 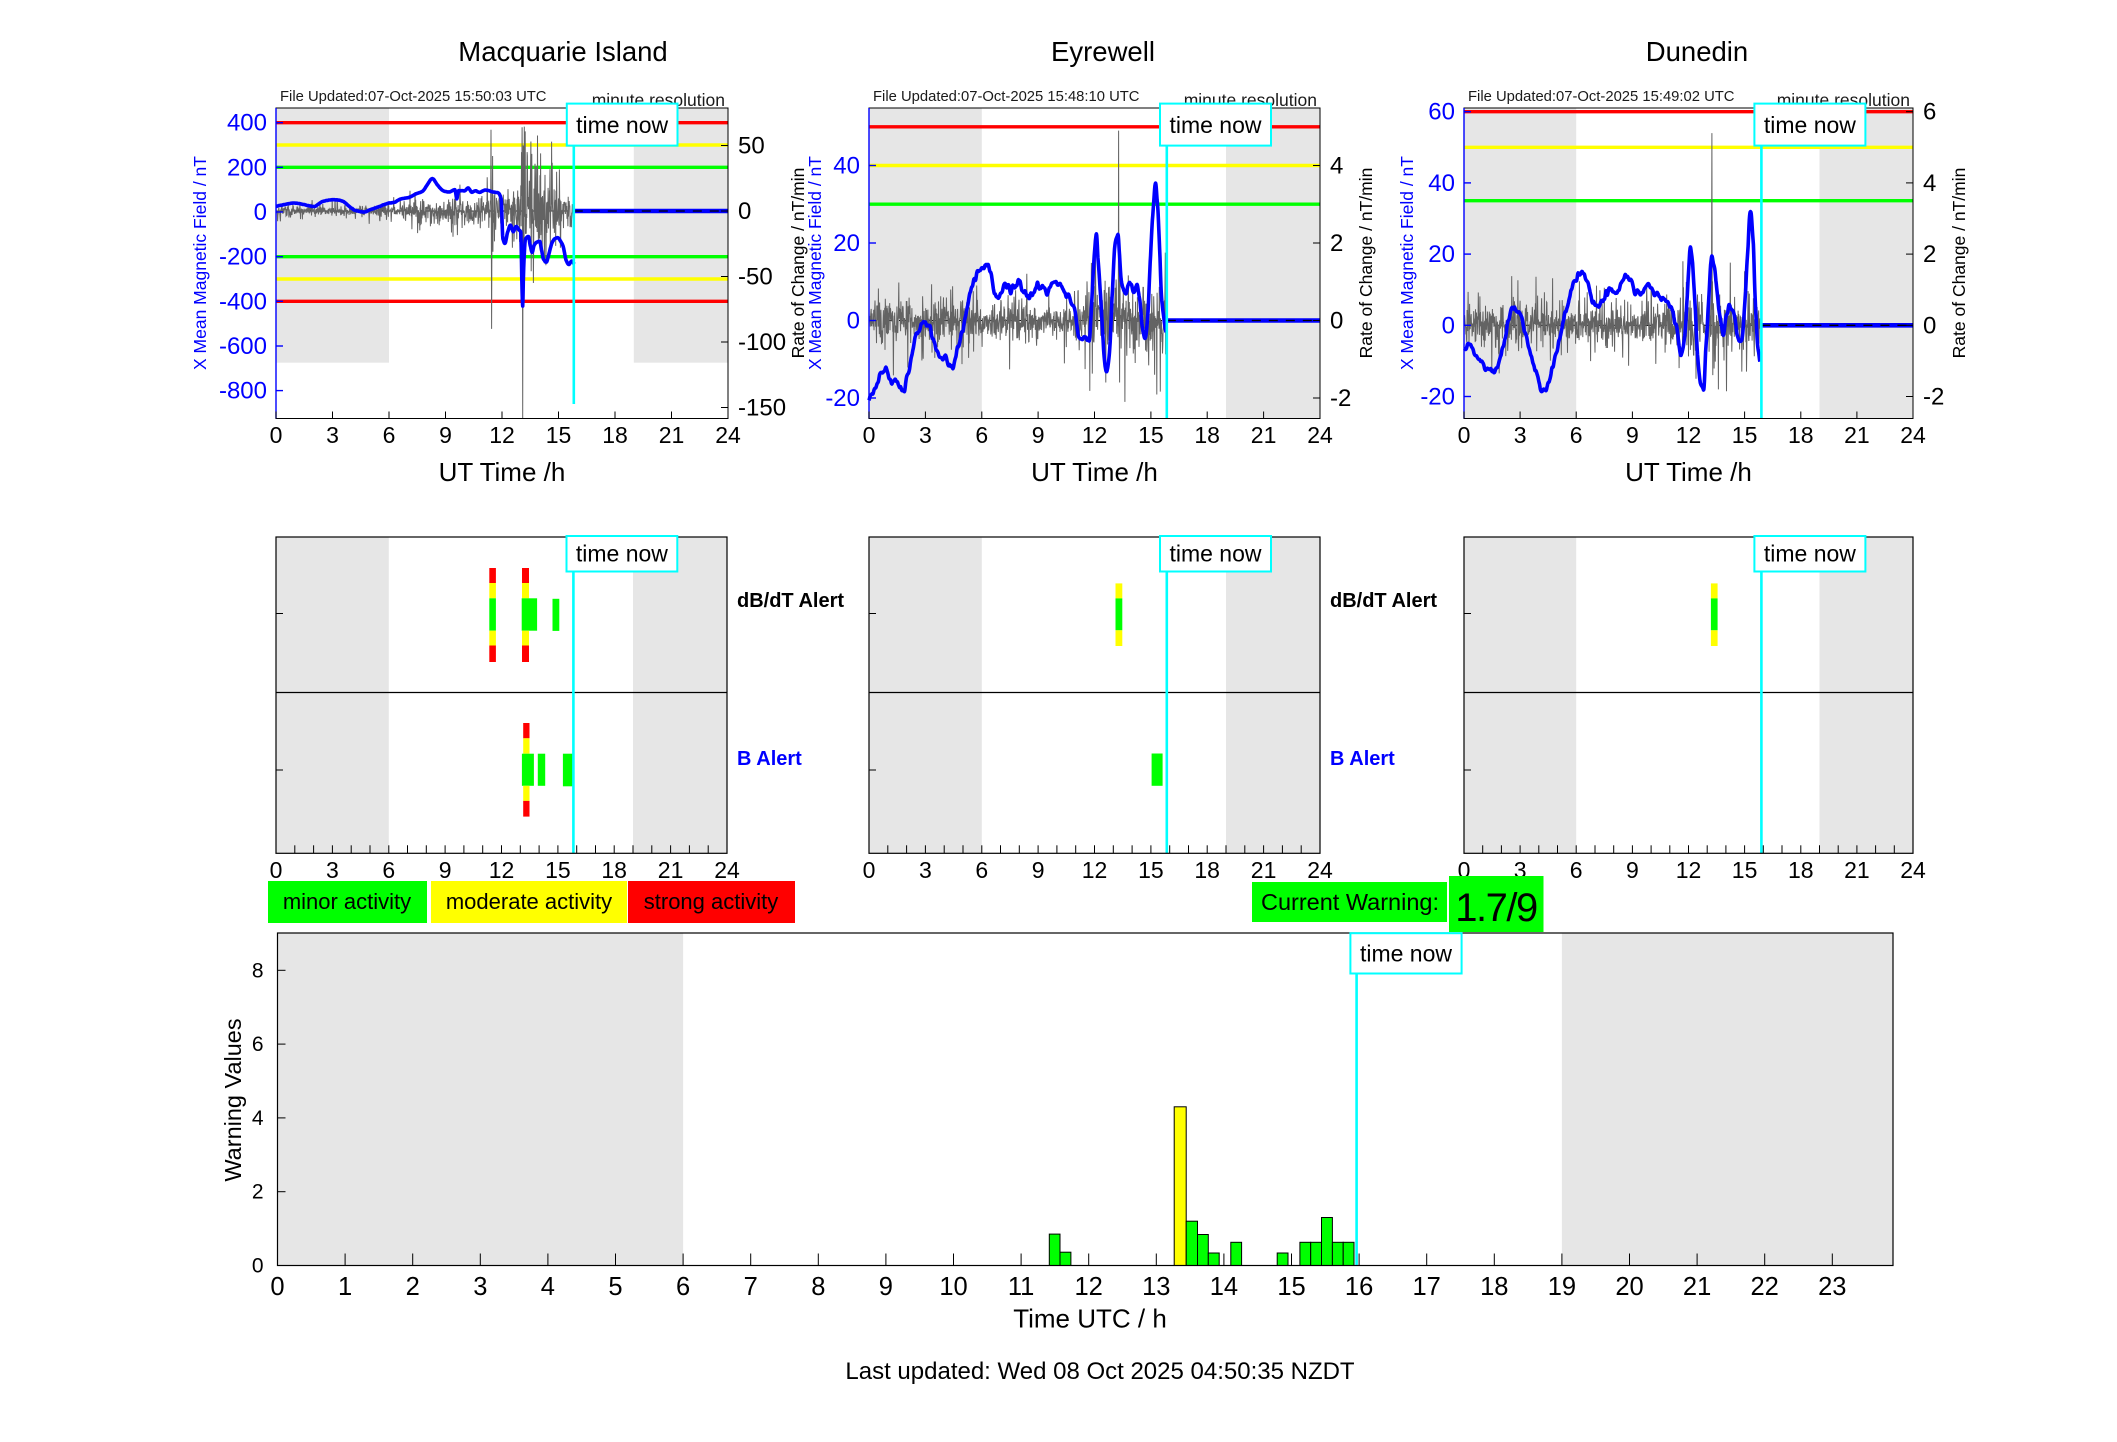 I want to click on svg-text: Eyrewell, so click(x=1103, y=51).